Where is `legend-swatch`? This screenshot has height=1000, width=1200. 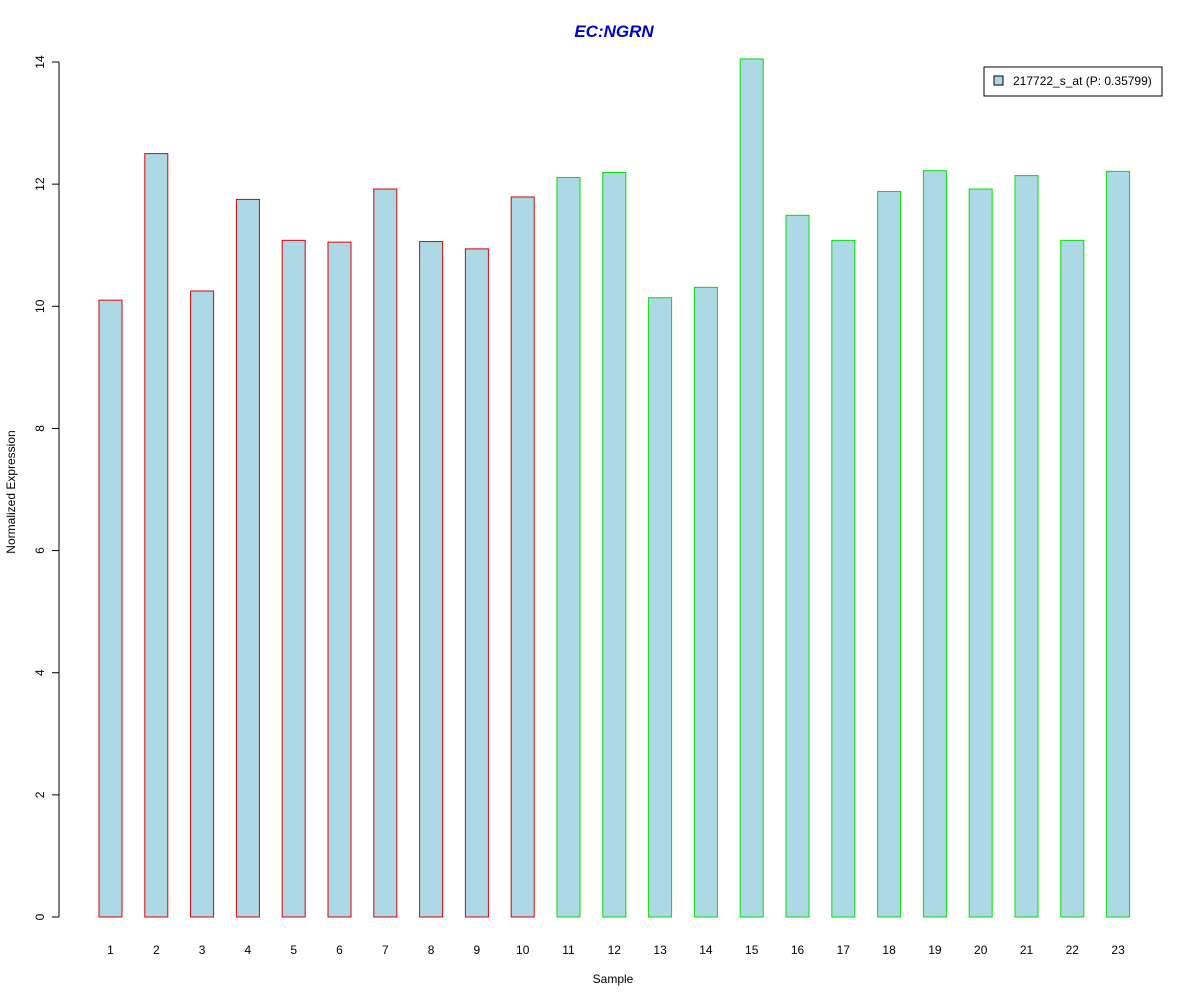 legend-swatch is located at coordinates (998, 80).